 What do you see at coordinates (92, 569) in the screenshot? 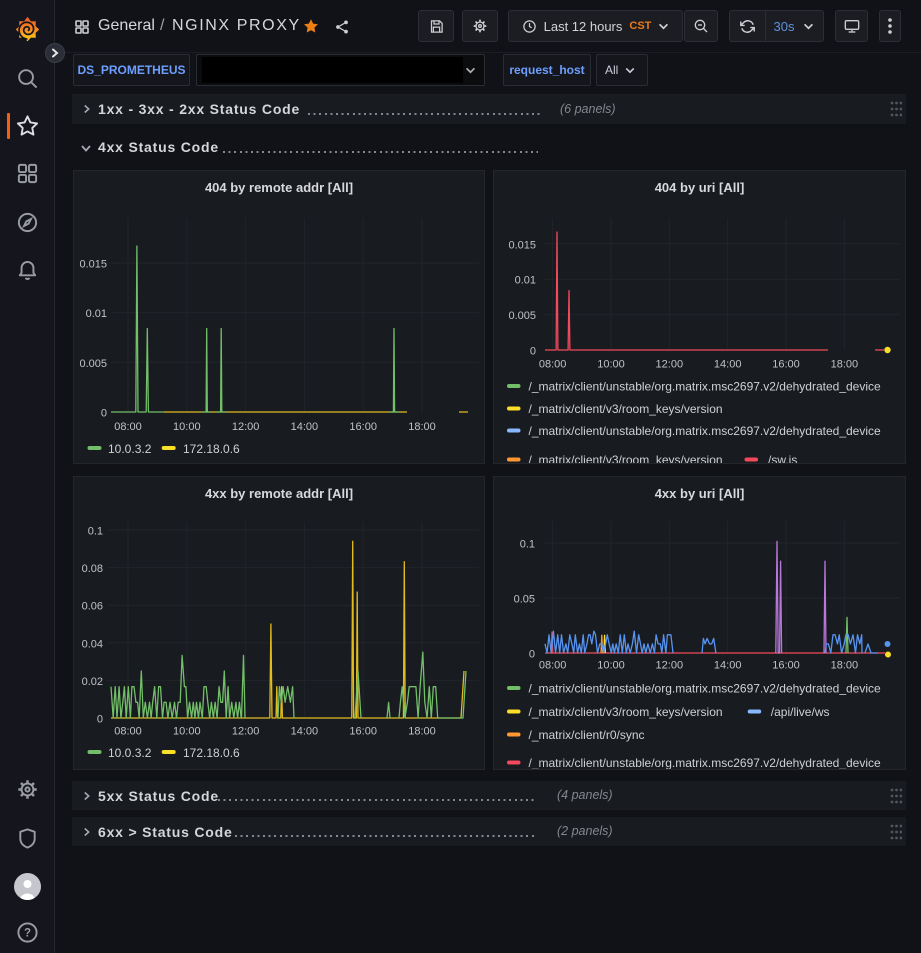
I see `svg-text: 0.08` at bounding box center [92, 569].